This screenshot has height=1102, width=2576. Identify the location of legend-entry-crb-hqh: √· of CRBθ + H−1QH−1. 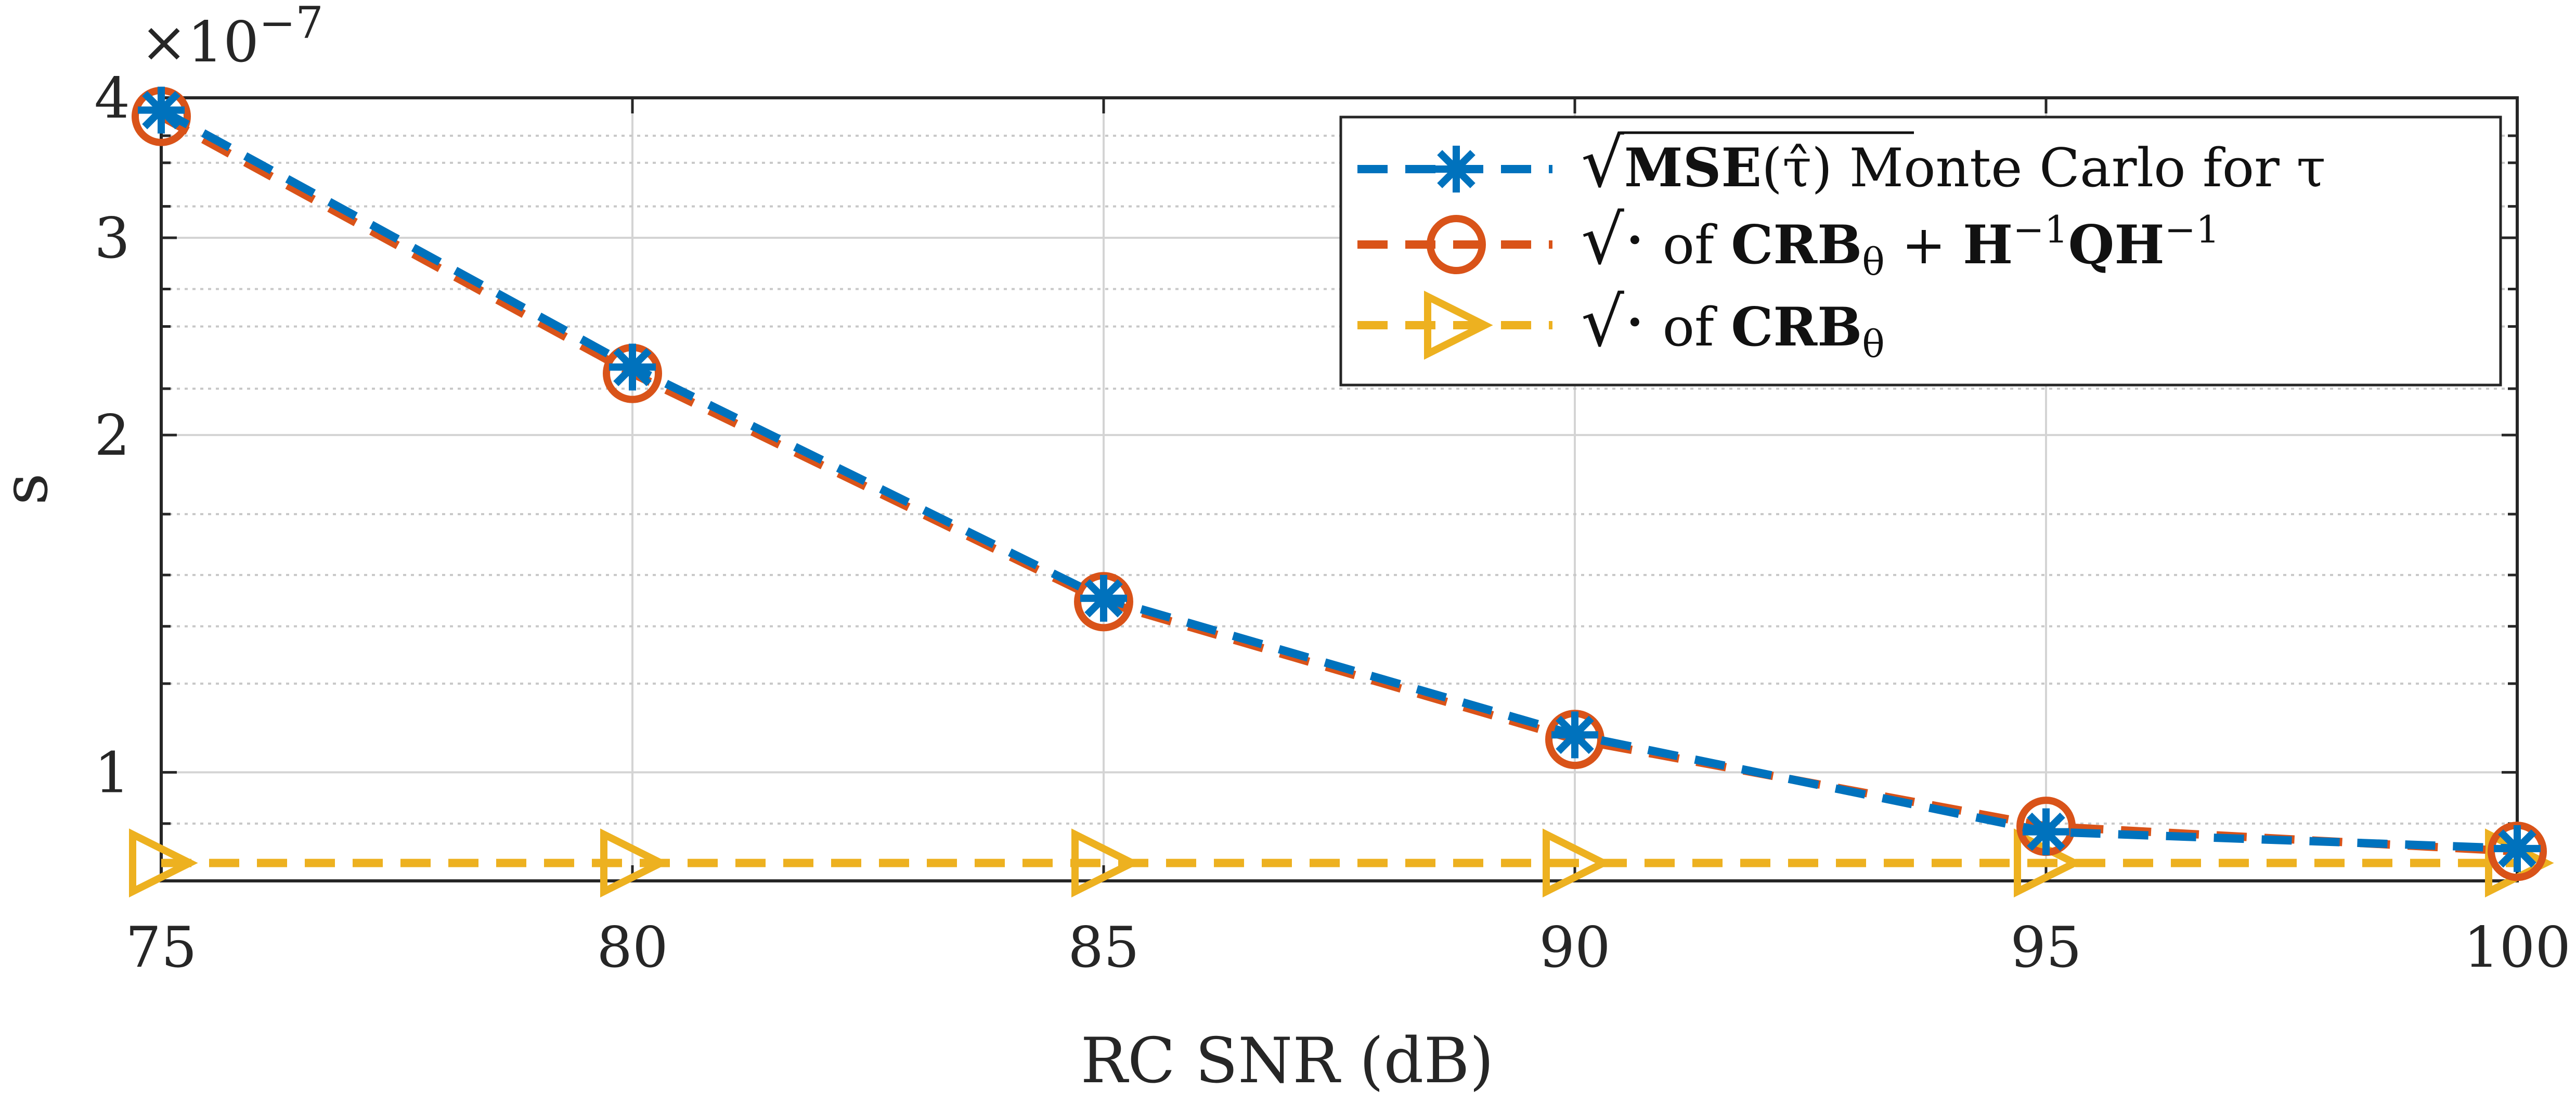
(1901, 242).